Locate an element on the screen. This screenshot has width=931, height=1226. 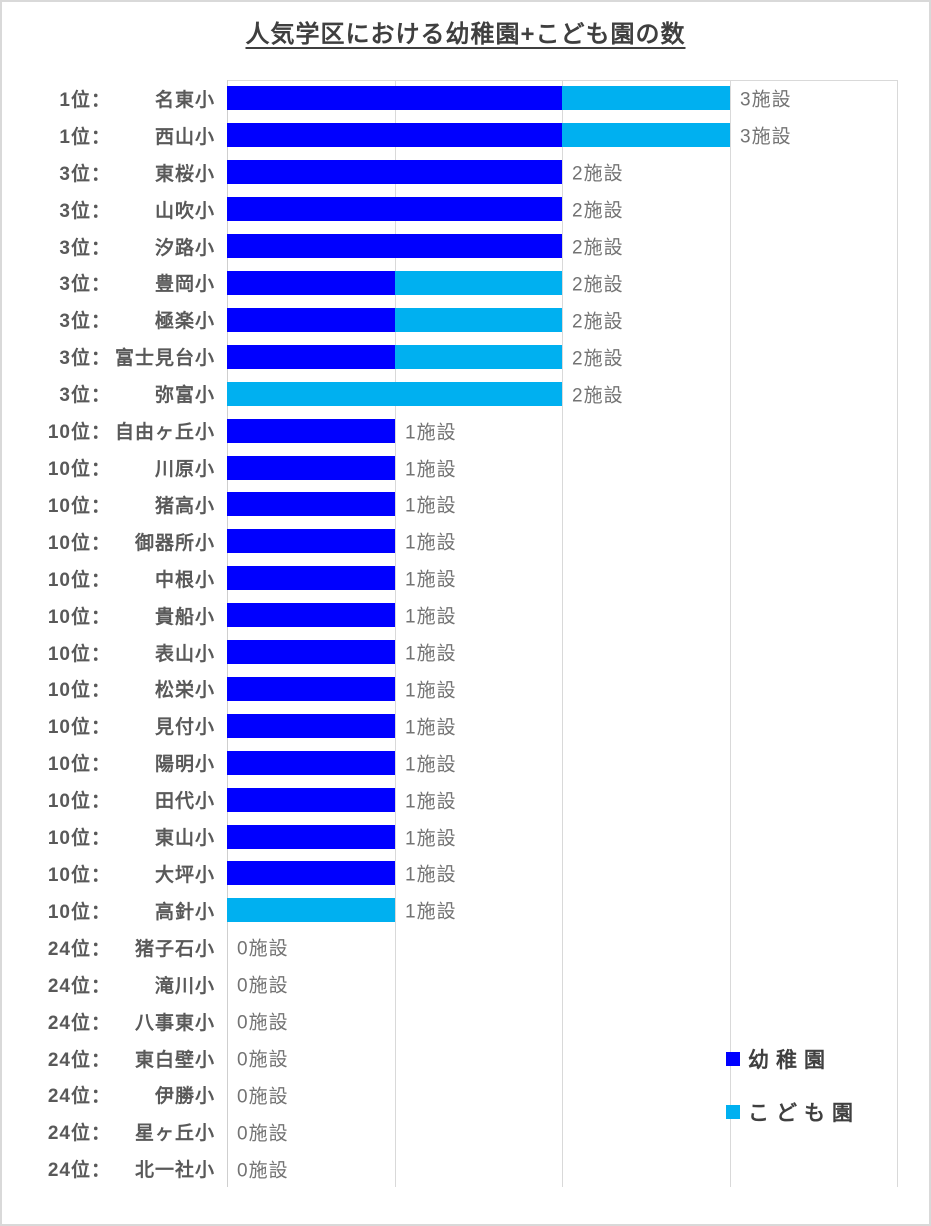
category-label: 3位： 富士見台小 is located at coordinates (111, 356).